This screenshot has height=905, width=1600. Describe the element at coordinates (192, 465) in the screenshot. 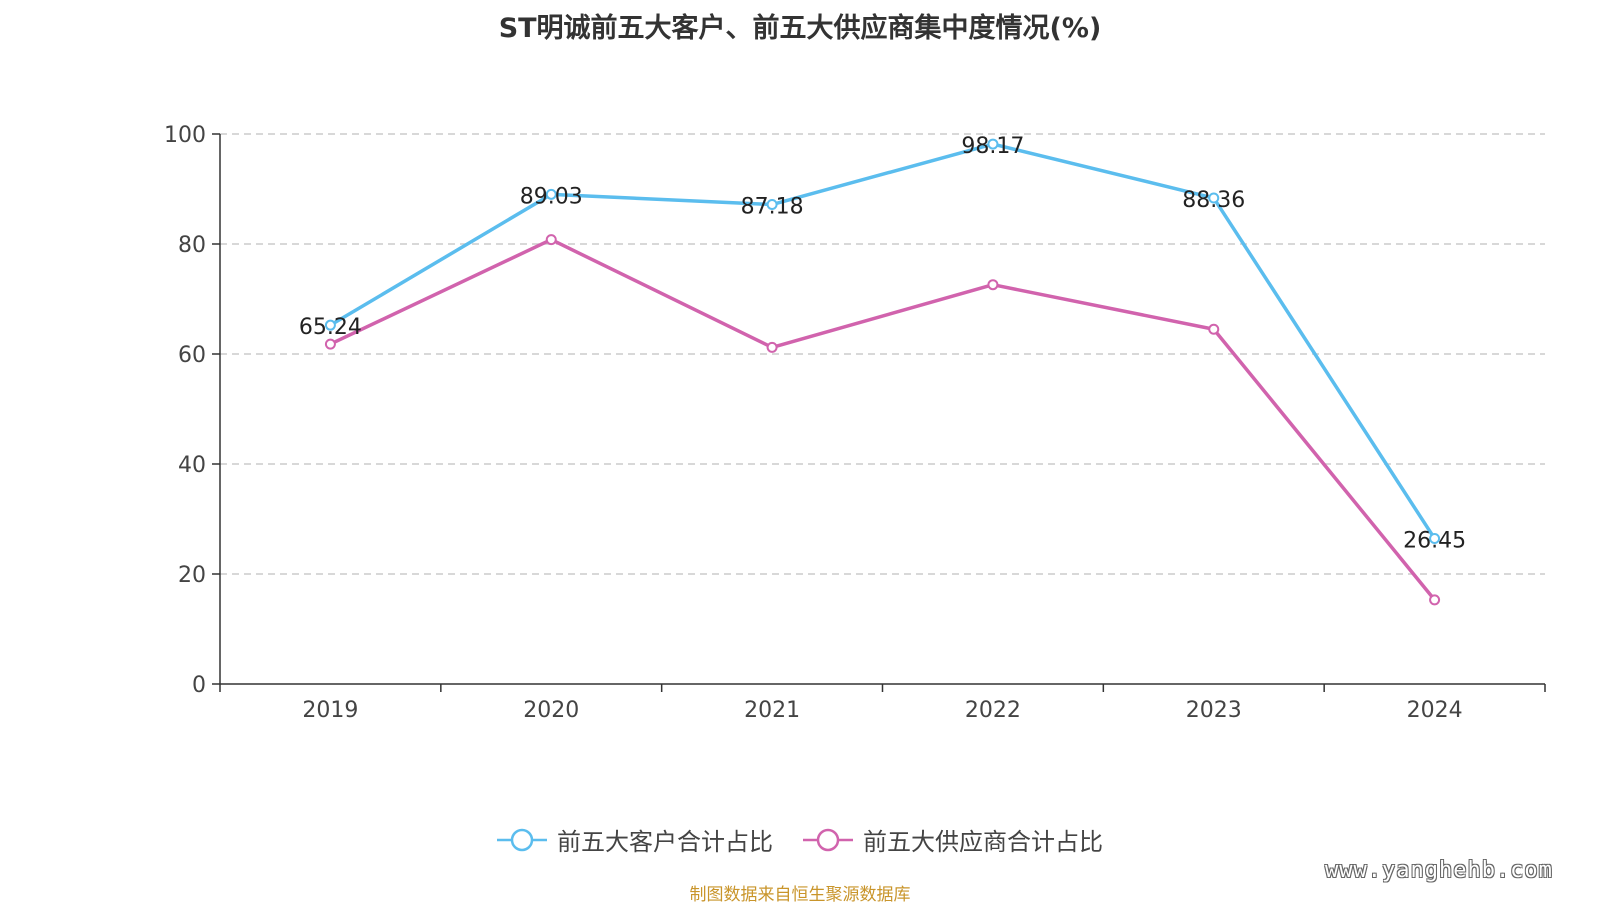

I see `y-tick-label: 40` at that location.